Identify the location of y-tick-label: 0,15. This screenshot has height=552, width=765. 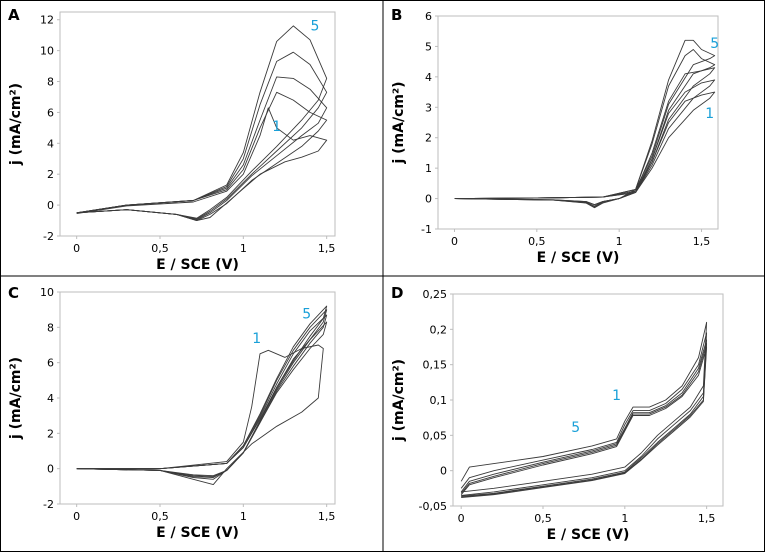
(435, 365).